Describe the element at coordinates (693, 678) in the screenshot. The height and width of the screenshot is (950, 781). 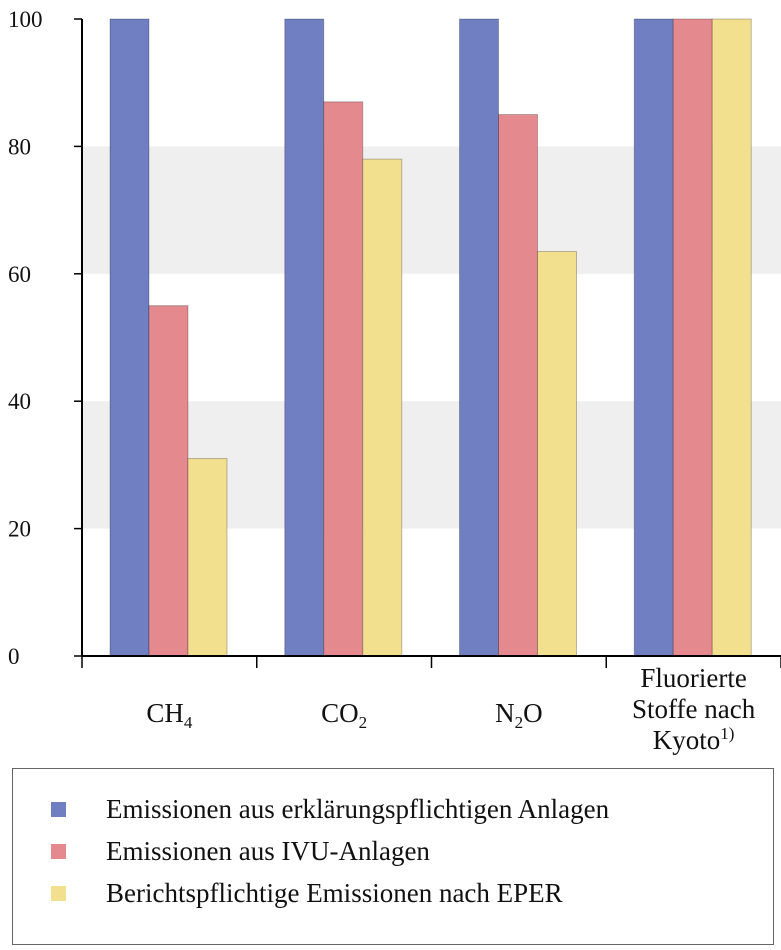
I see `x-category-label: Fluorierte` at that location.